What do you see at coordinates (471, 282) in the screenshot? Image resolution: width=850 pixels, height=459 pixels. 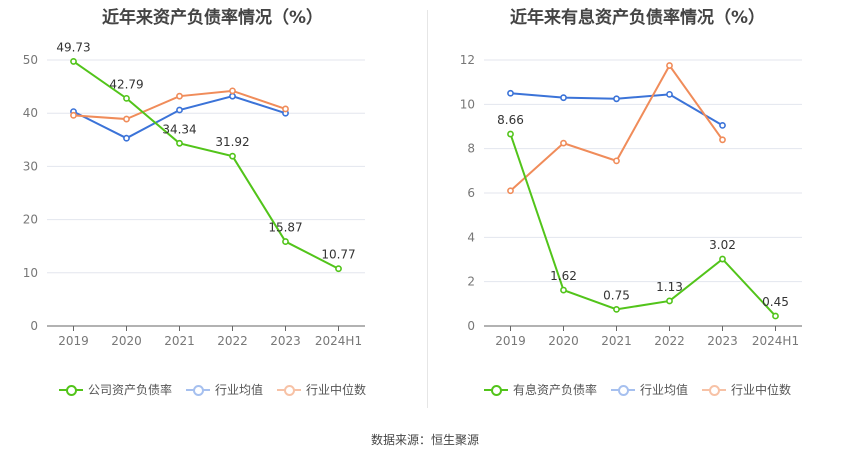 I see `y-tick-label: 2` at bounding box center [471, 282].